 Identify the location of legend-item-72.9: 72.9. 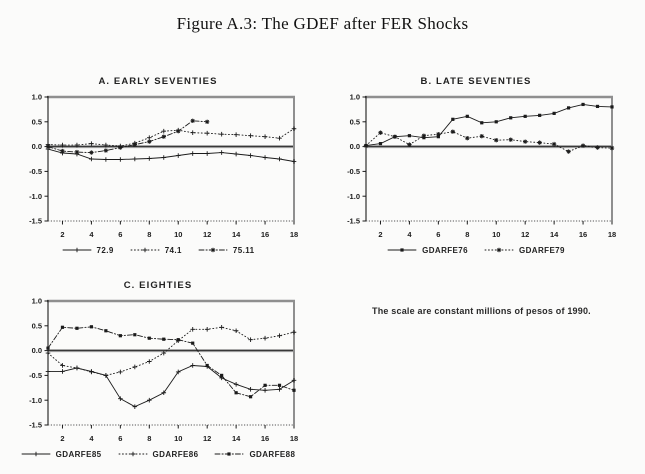
(88, 250).